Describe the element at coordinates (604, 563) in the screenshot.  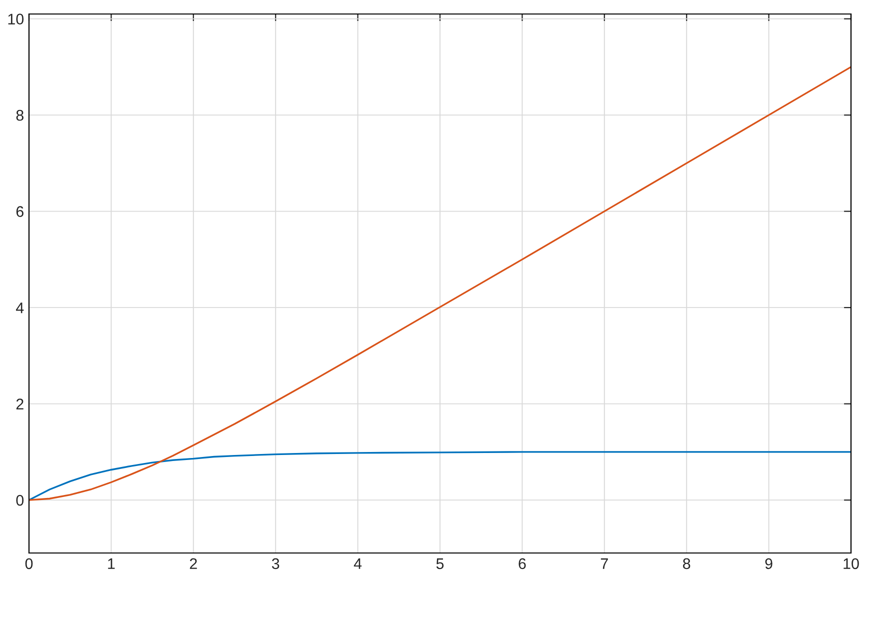
I see `x-tick-label: 7` at that location.